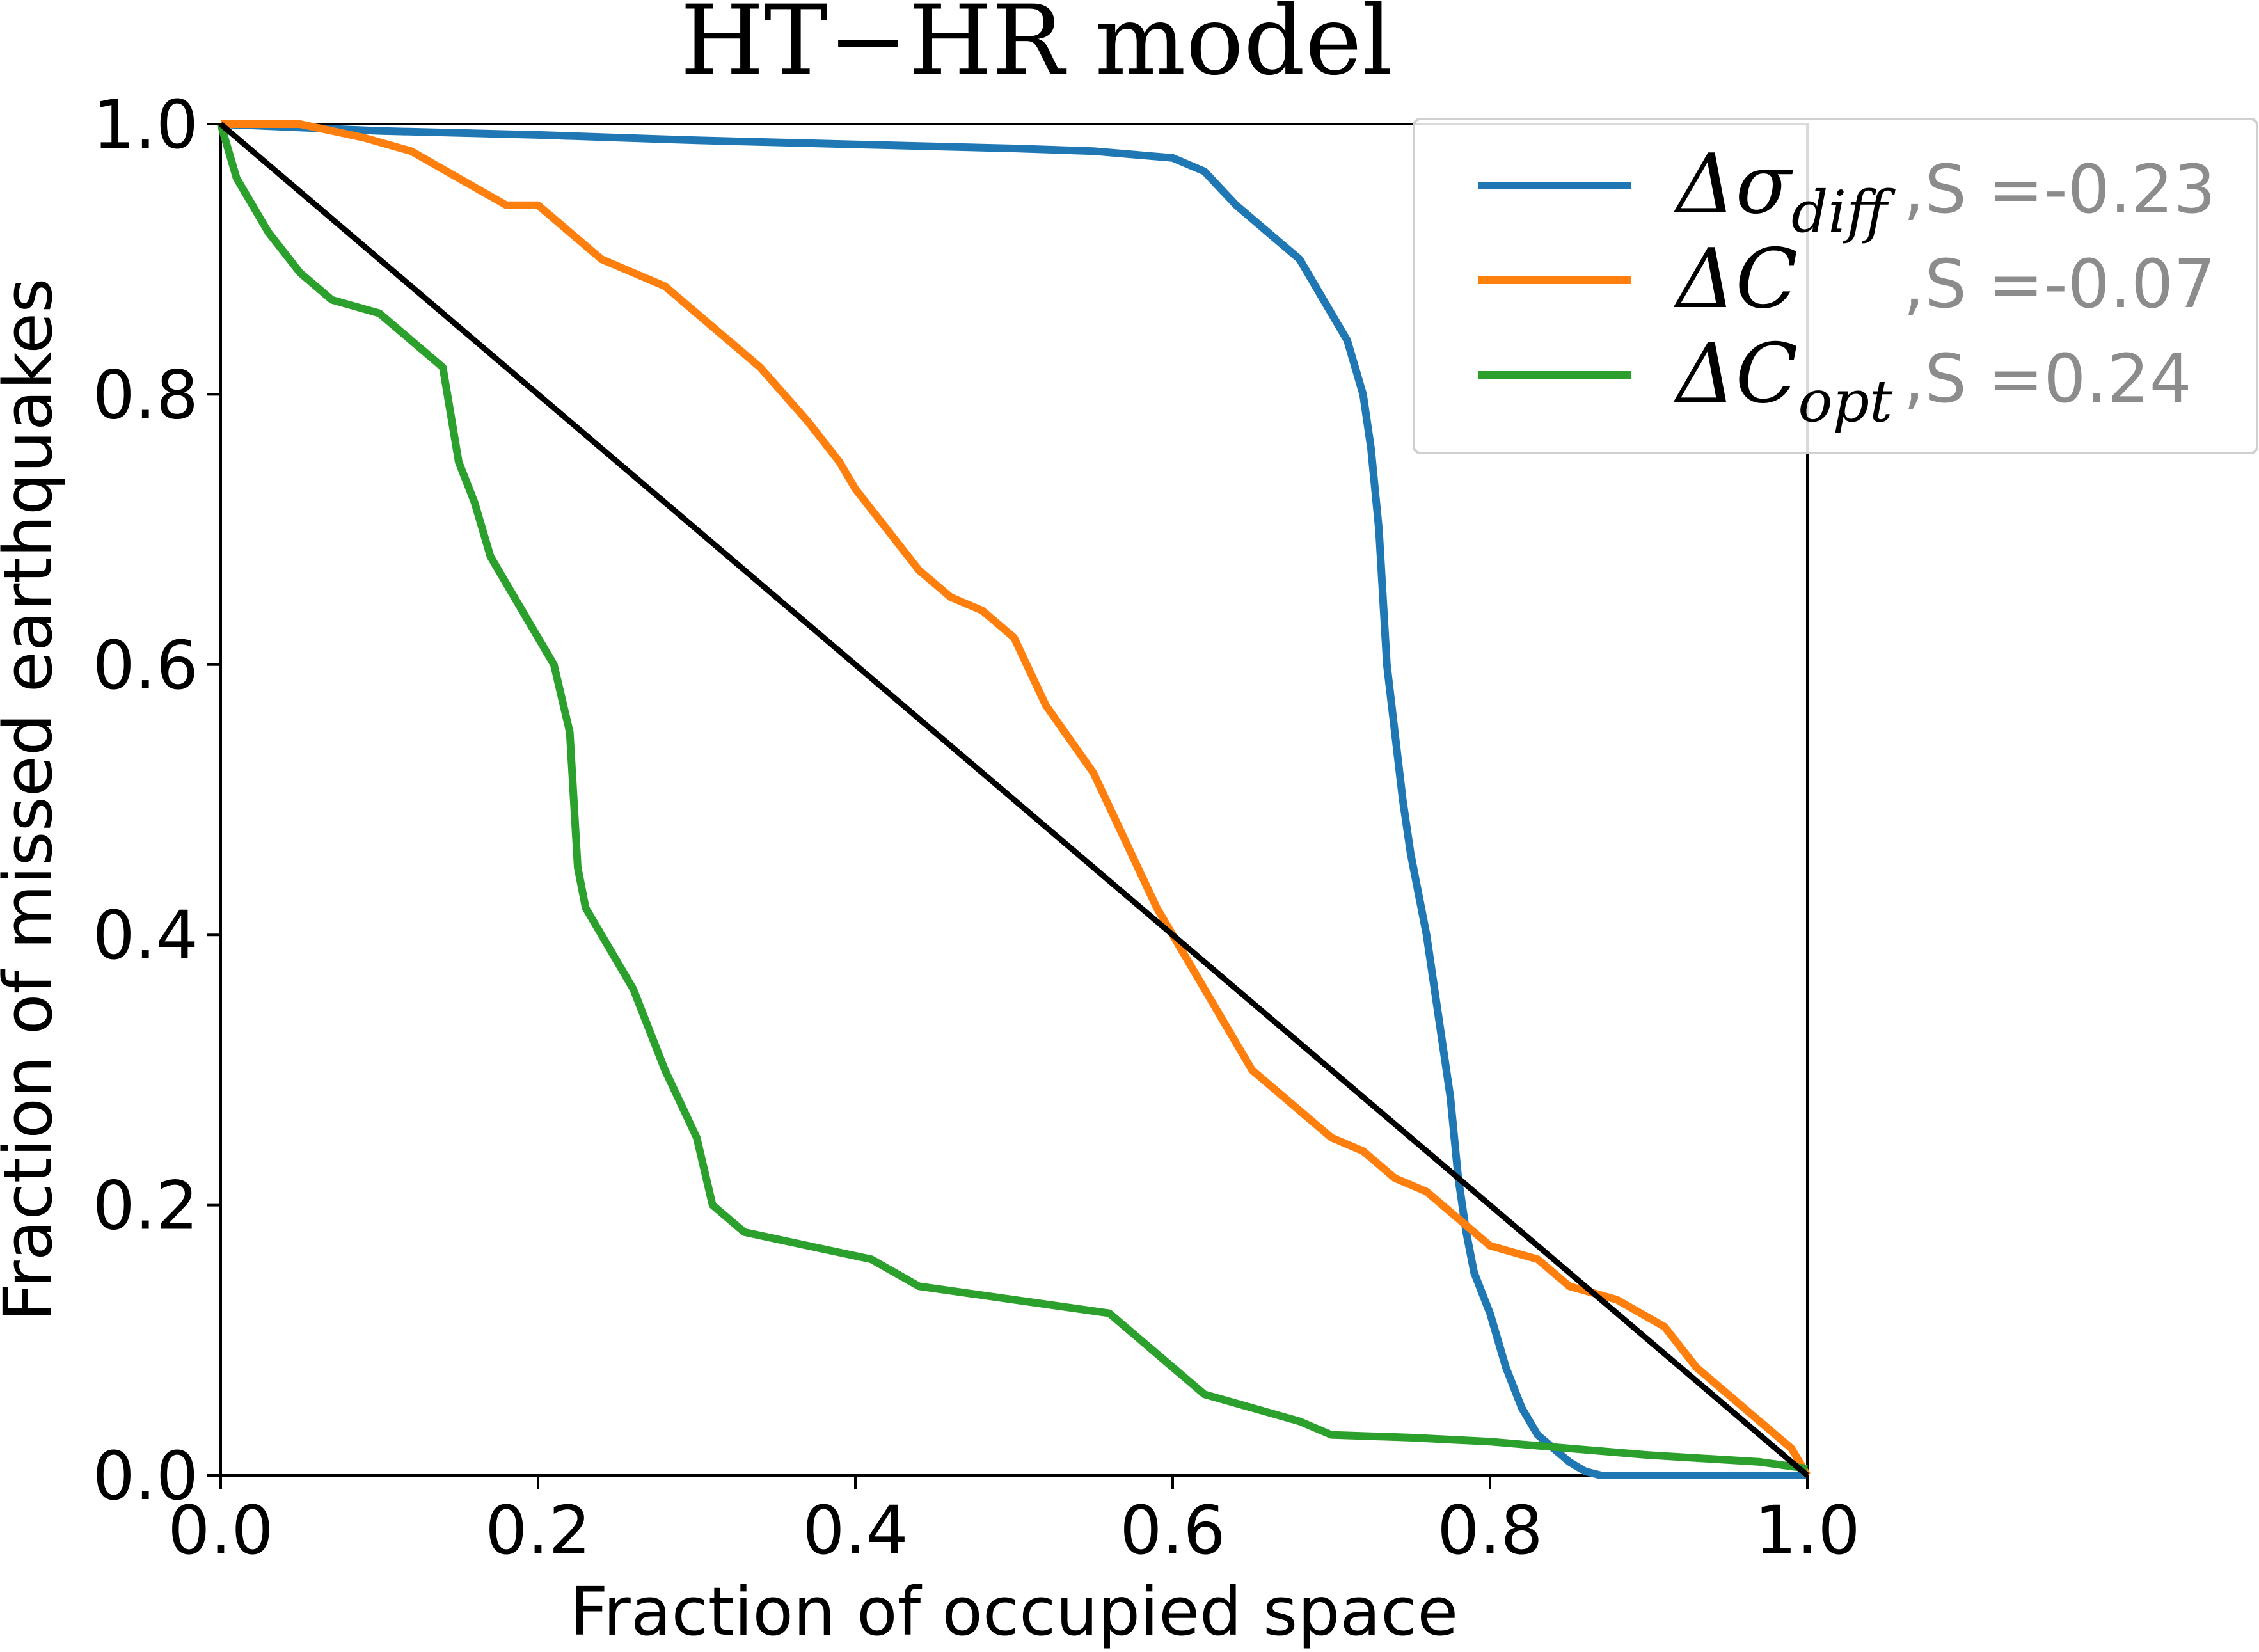 This screenshot has width=2259, height=1652. What do you see at coordinates (145, 1206) in the screenshot?
I see `y-tick-label: 0.2` at bounding box center [145, 1206].